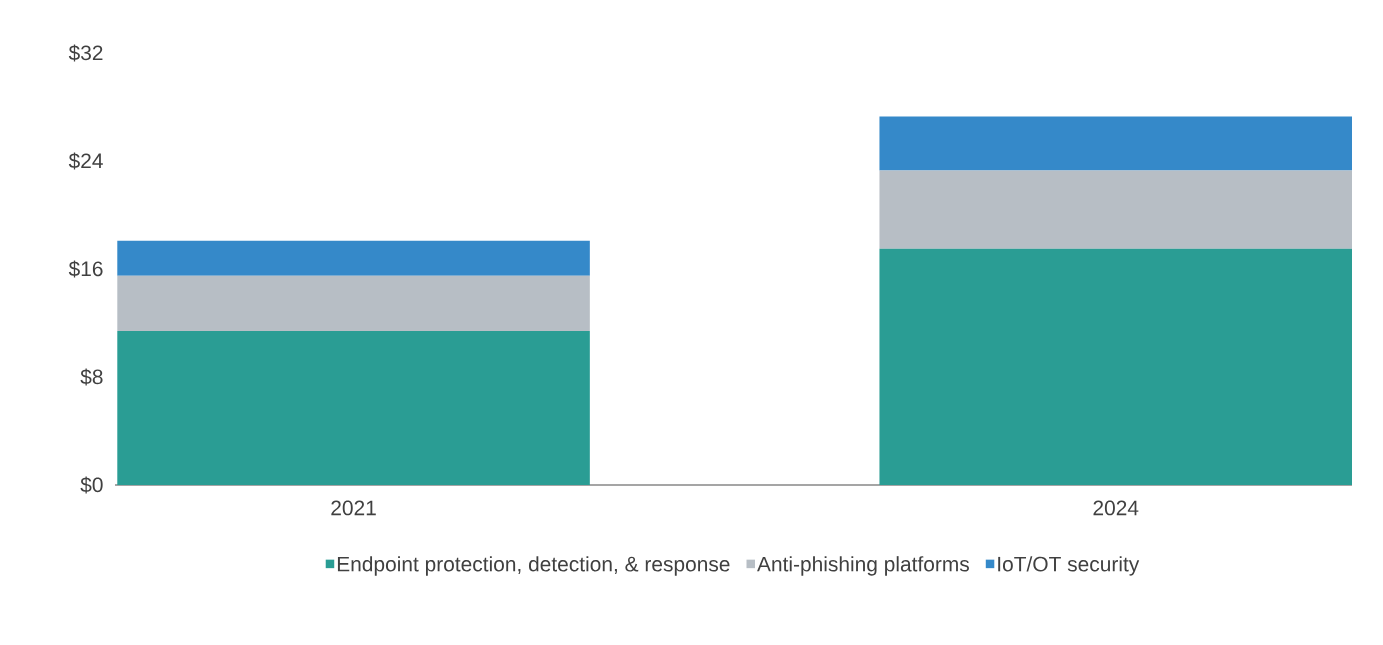 The height and width of the screenshot is (645, 1383). Describe the element at coordinates (1116, 508) in the screenshot. I see `x-tick-label: 2024` at that location.